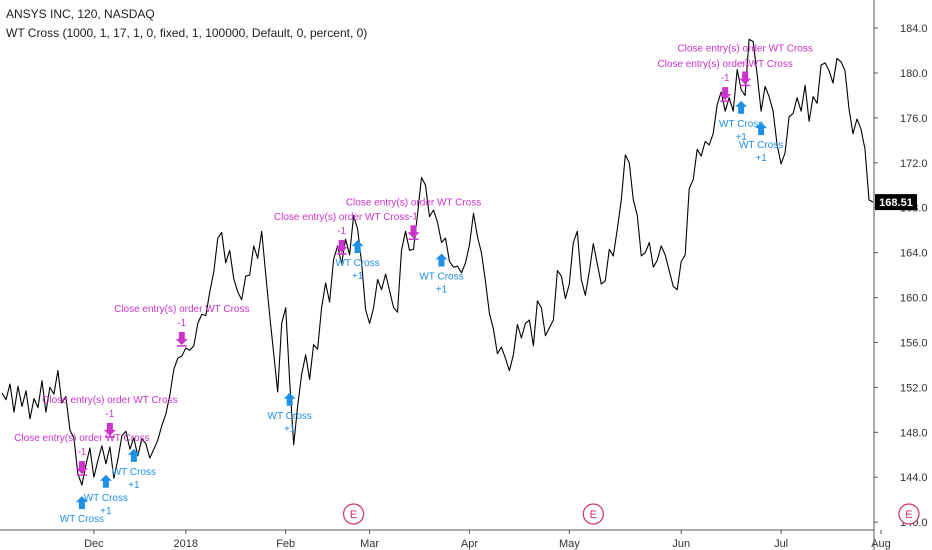  I want to click on buy-signal: WT Cross, so click(82, 510).